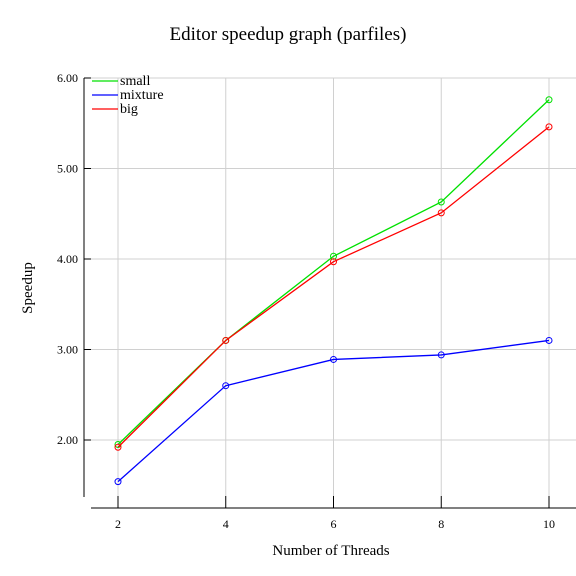 Image resolution: width=576 pixels, height=576 pixels. Describe the element at coordinates (129, 109) in the screenshot. I see `legend-label-big: big` at that location.